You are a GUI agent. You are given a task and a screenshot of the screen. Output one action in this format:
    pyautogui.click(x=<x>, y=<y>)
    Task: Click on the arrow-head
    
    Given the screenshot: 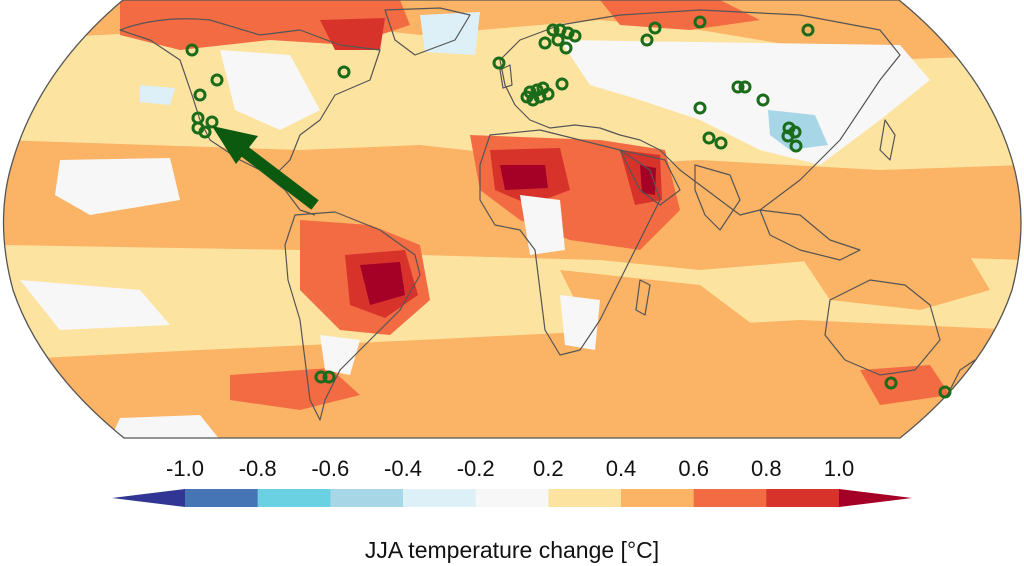 What is the action you would take?
    pyautogui.click(x=235, y=145)
    